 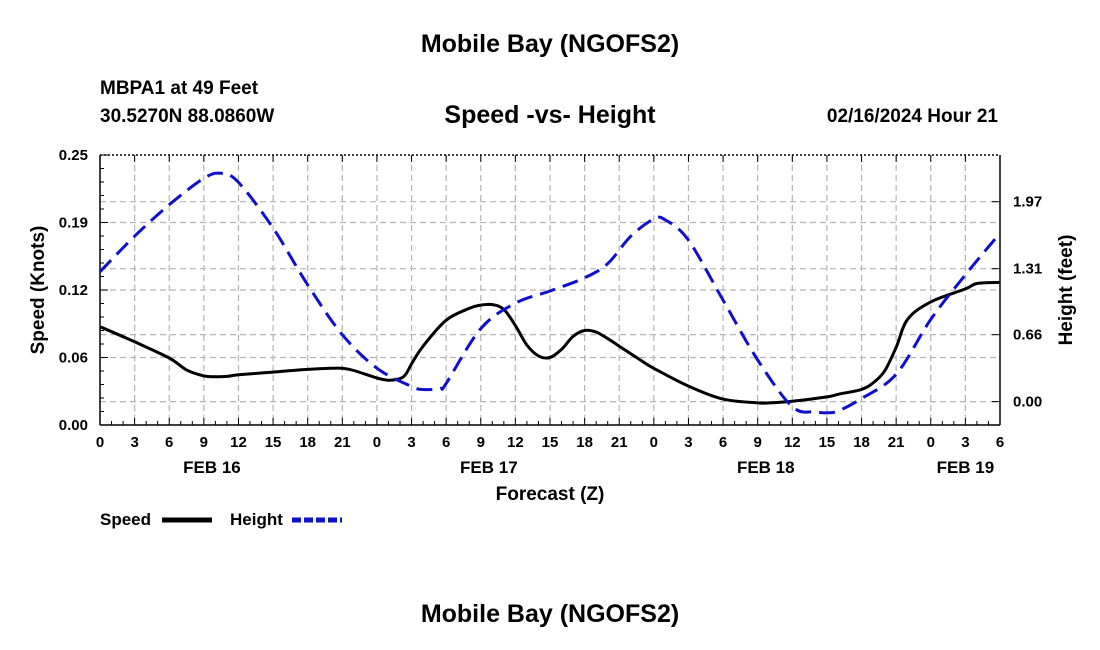 I want to click on datetime-label: 02/16/2024 Hour 21, so click(x=912, y=116).